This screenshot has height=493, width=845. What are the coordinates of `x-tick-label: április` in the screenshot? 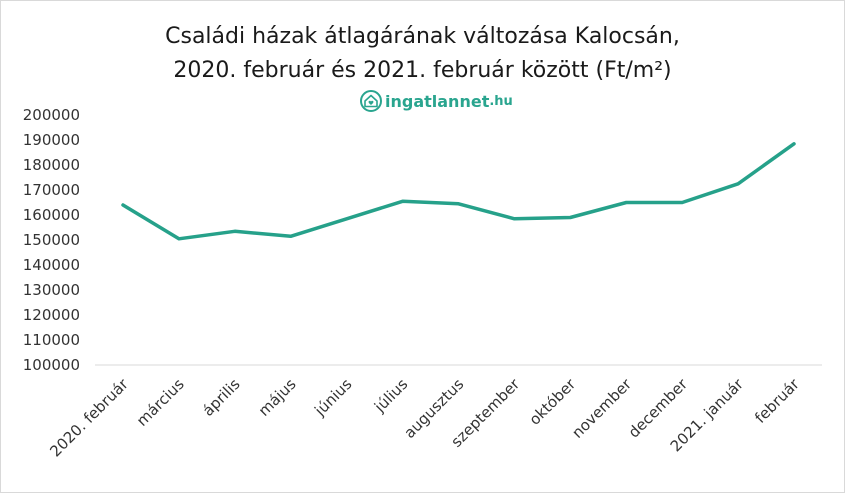 It's located at (221, 397).